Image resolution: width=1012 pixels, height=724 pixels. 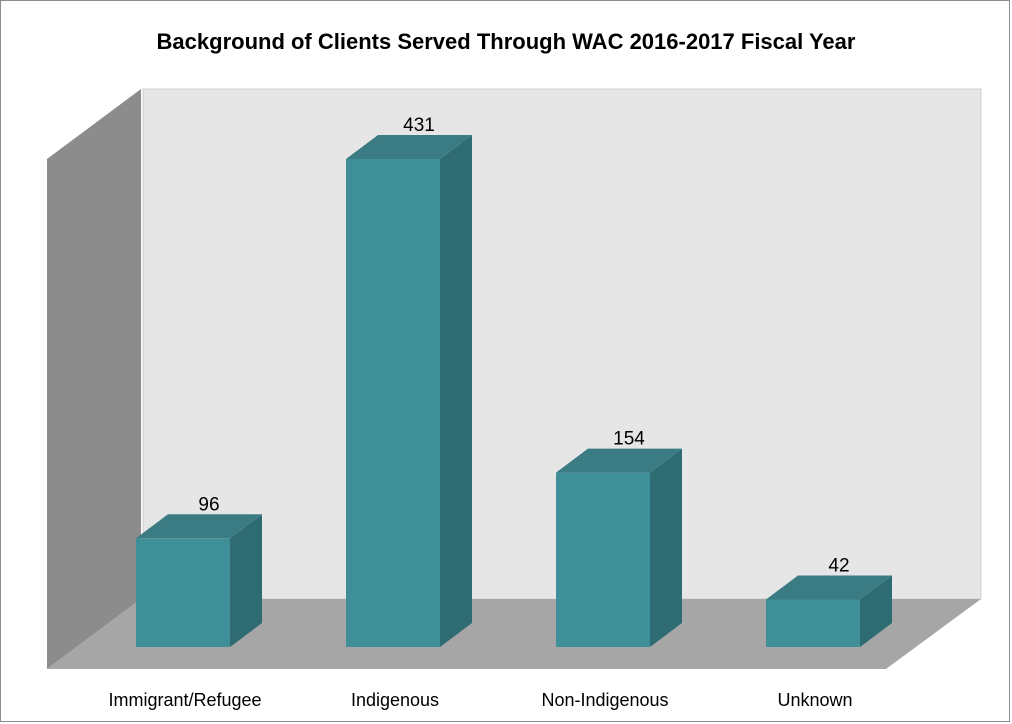 What do you see at coordinates (514, 634) in the screenshot?
I see `floor` at bounding box center [514, 634].